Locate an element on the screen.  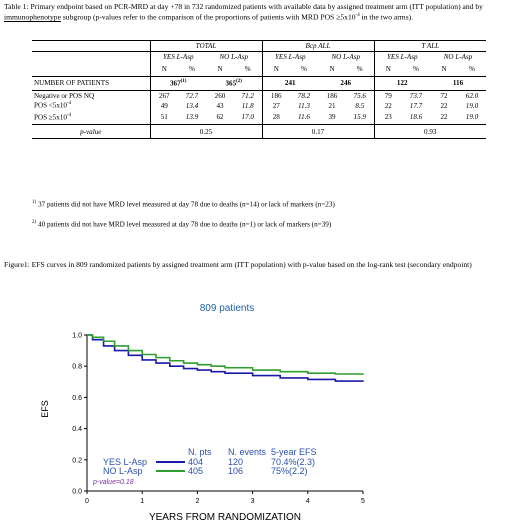
cell-percent: 11.8 is located at coordinates (247, 105).